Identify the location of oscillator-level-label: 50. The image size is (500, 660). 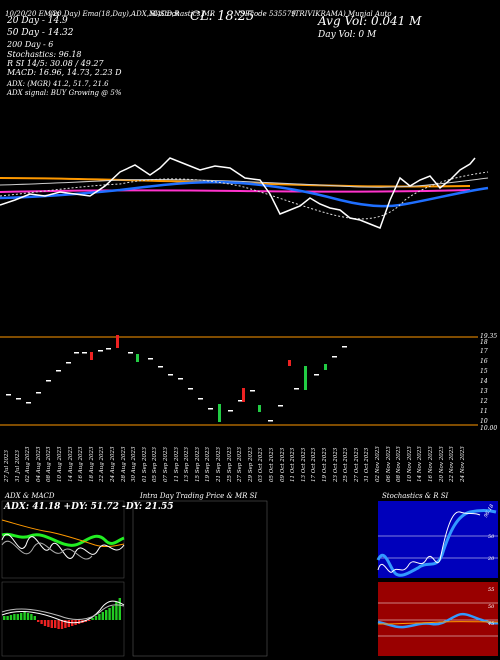
(491, 537).